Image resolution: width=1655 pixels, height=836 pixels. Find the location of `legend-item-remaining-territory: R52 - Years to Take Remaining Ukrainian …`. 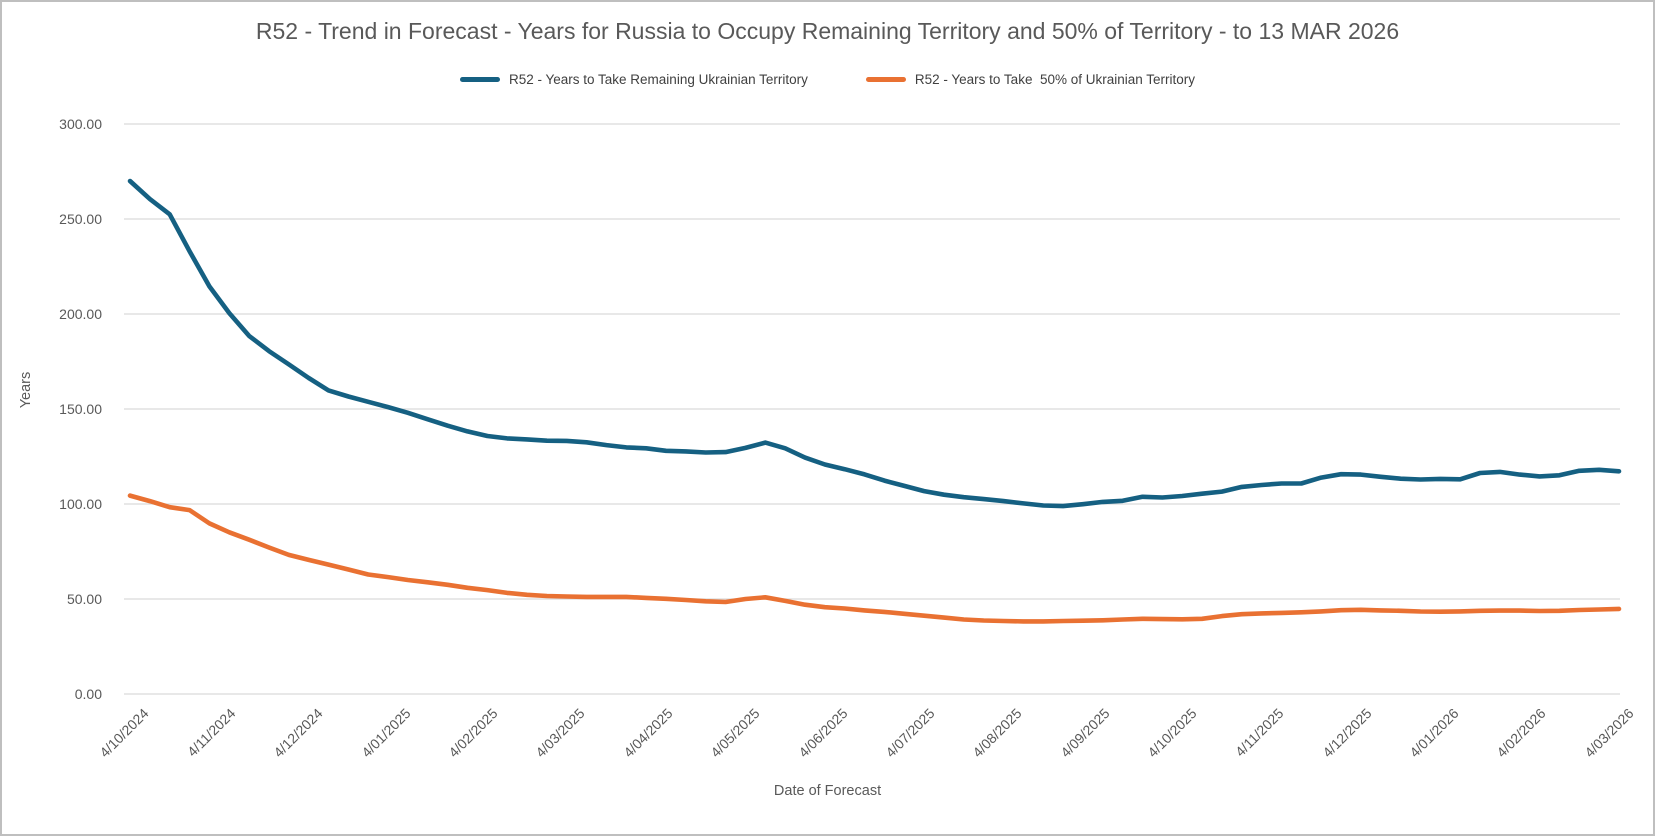

legend-item-remaining-territory: R52 - Years to Take Remaining Ukrainian … is located at coordinates (633, 79).